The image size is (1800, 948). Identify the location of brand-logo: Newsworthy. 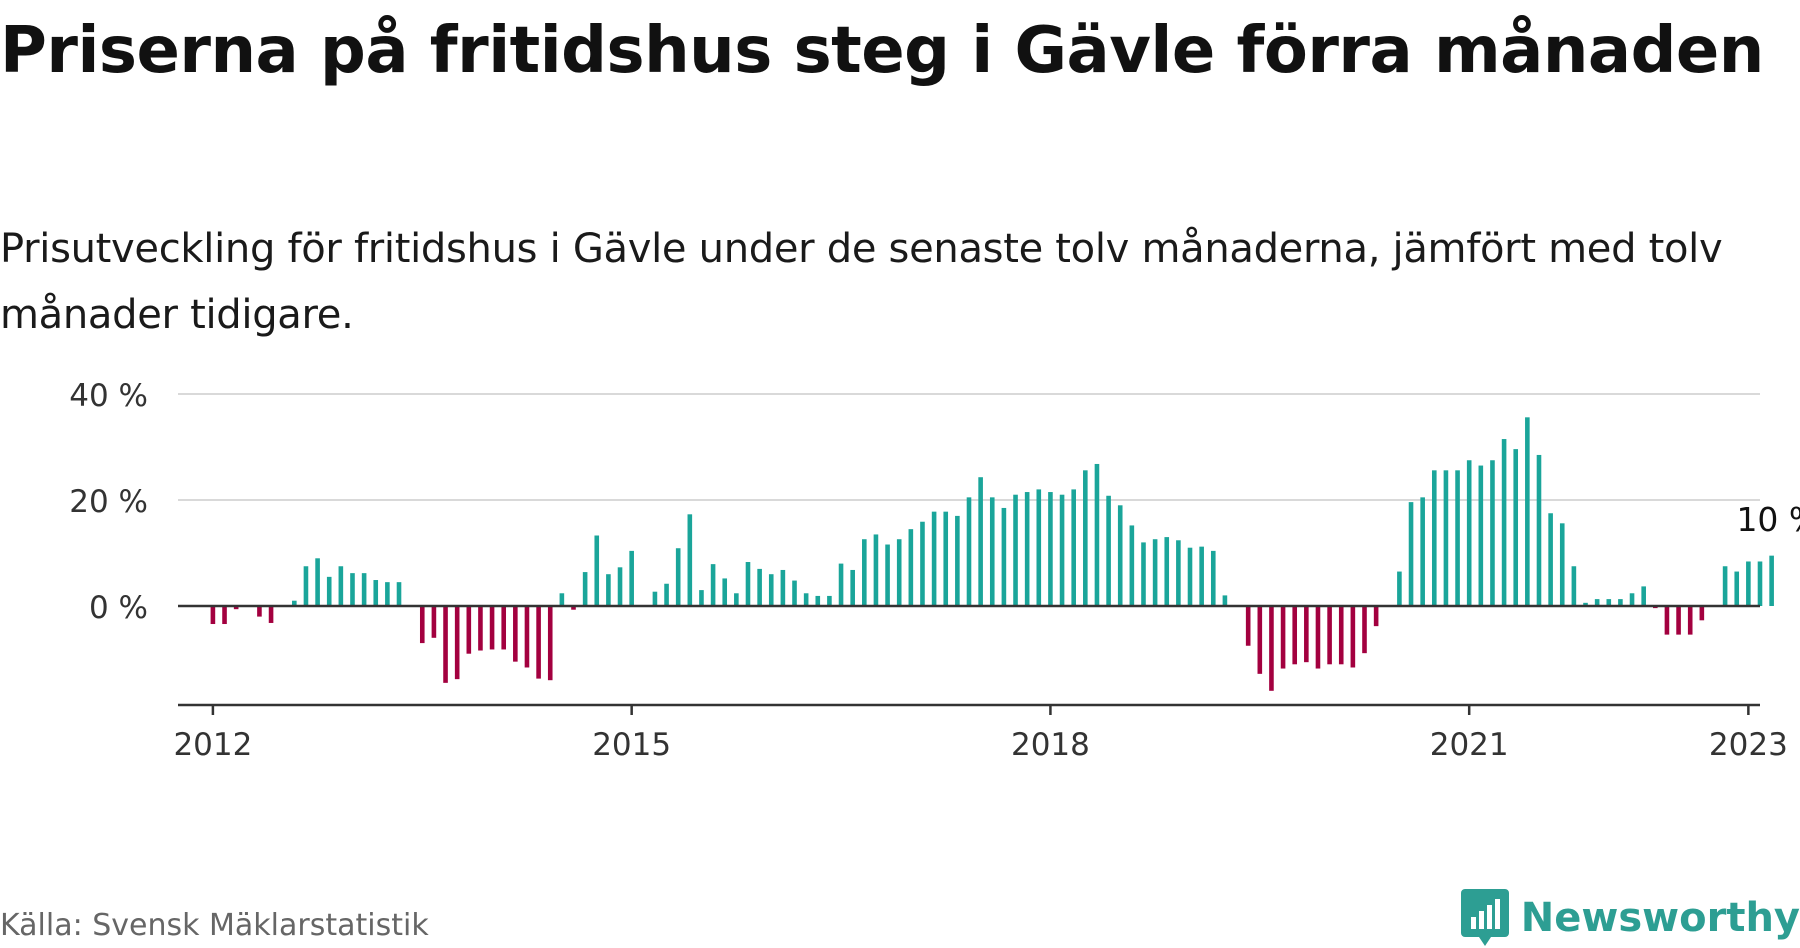
(1630, 918).